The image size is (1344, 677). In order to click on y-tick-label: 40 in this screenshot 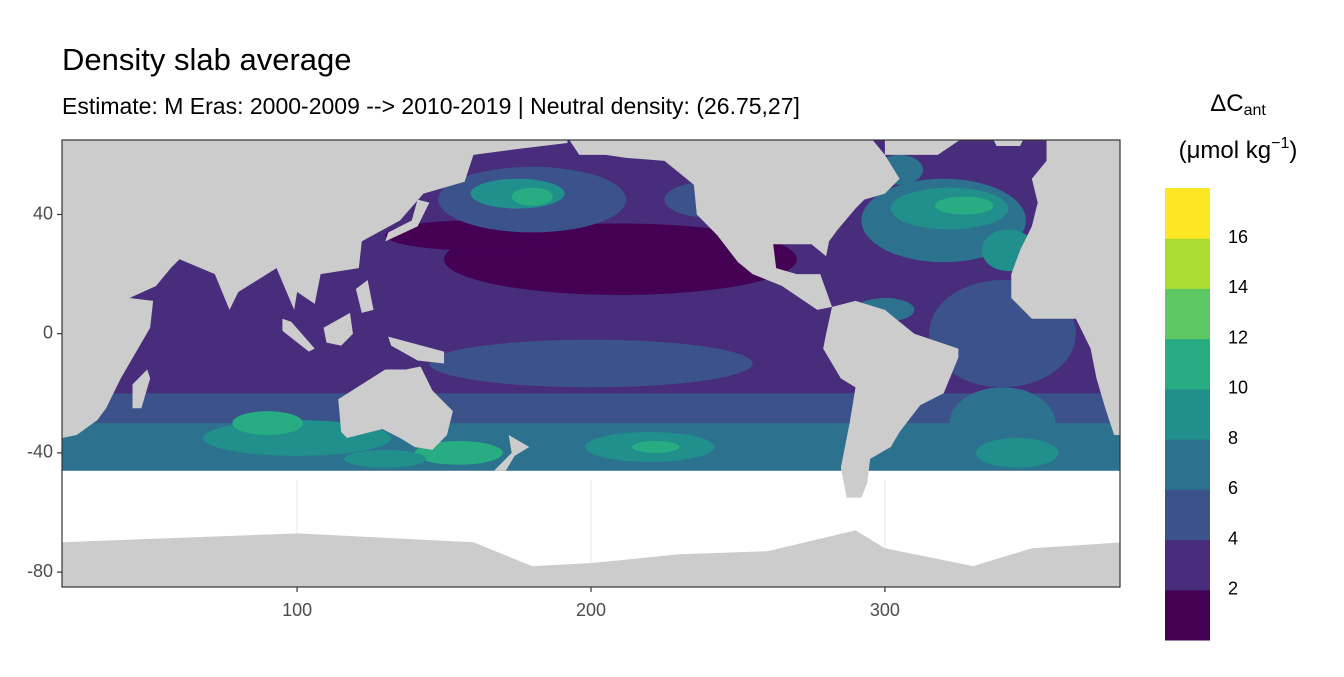, I will do `click(43, 213)`.